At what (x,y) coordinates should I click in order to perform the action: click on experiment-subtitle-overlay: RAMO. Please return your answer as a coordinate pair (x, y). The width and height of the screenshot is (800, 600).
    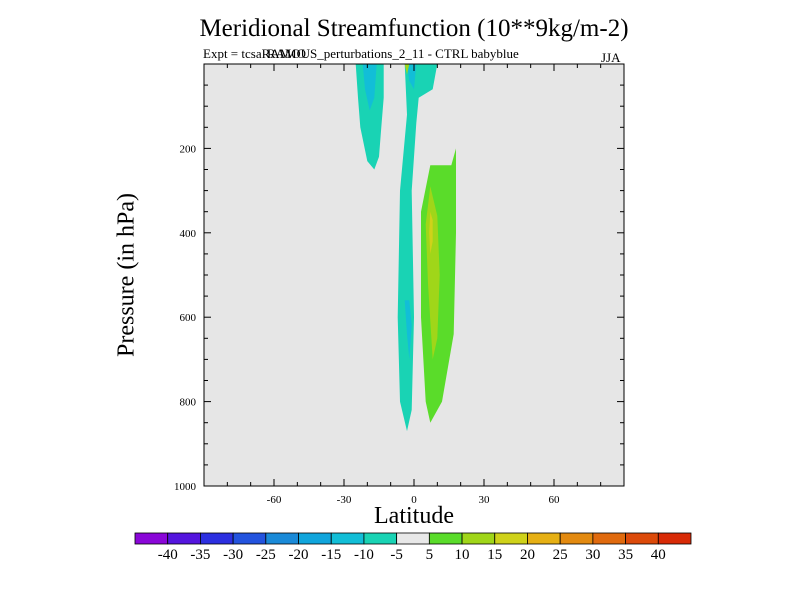
    Looking at the image, I should click on (287, 53).